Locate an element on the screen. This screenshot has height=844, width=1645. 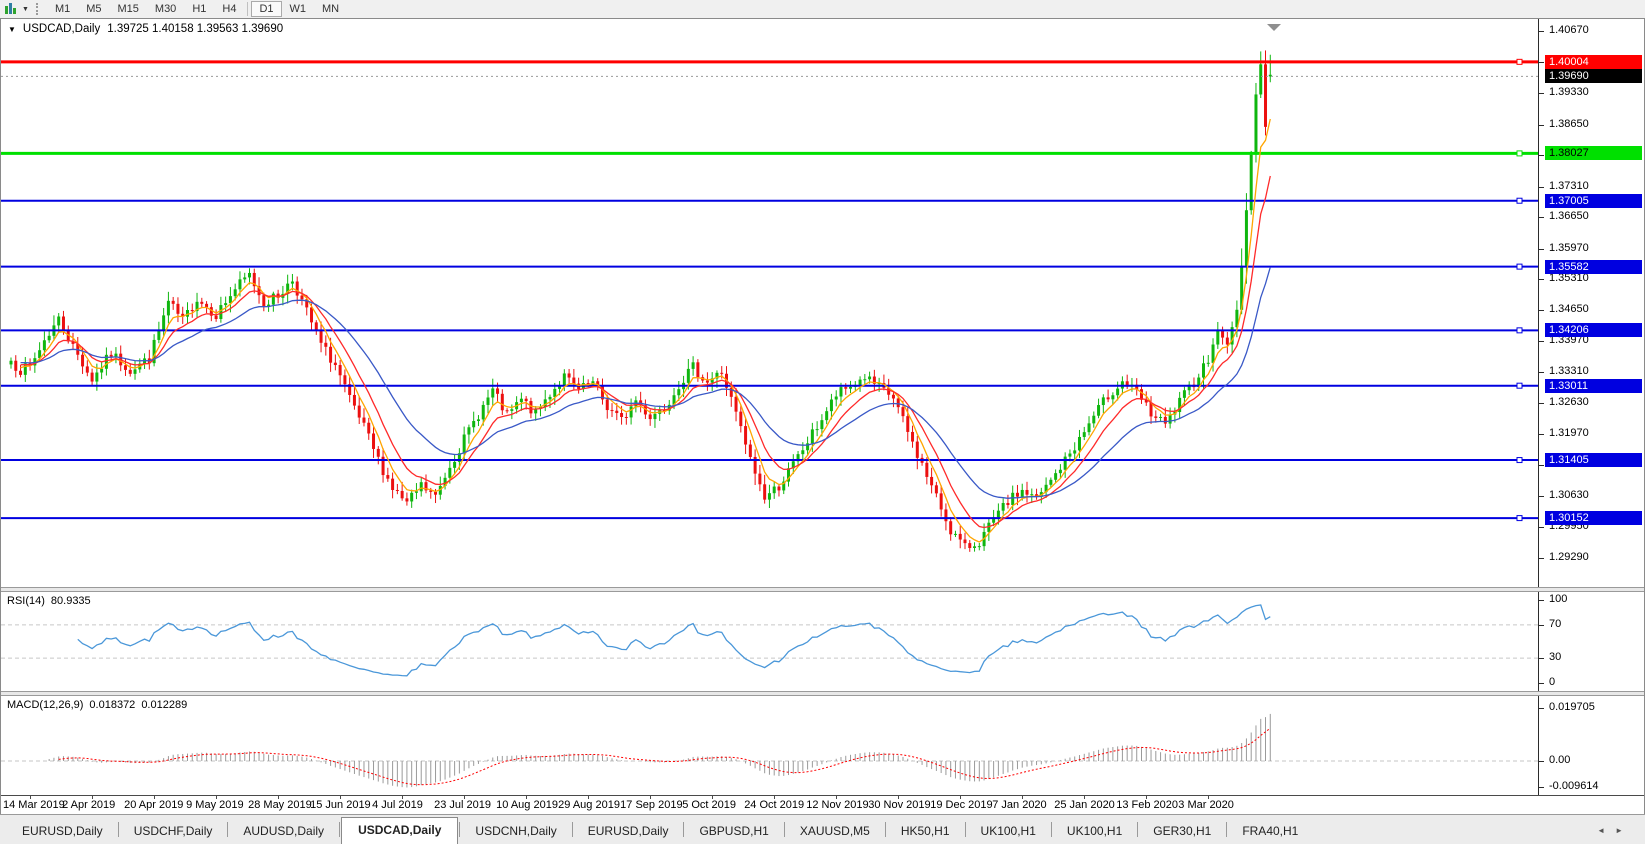
rsi-label: RSI(14) 80.9335 is located at coordinates (49, 601).